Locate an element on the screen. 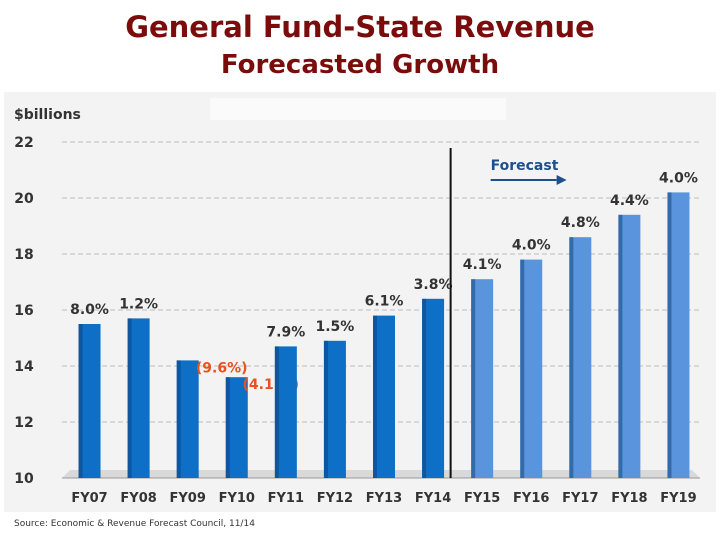  bar-value-label: 4.4% is located at coordinates (629, 201).